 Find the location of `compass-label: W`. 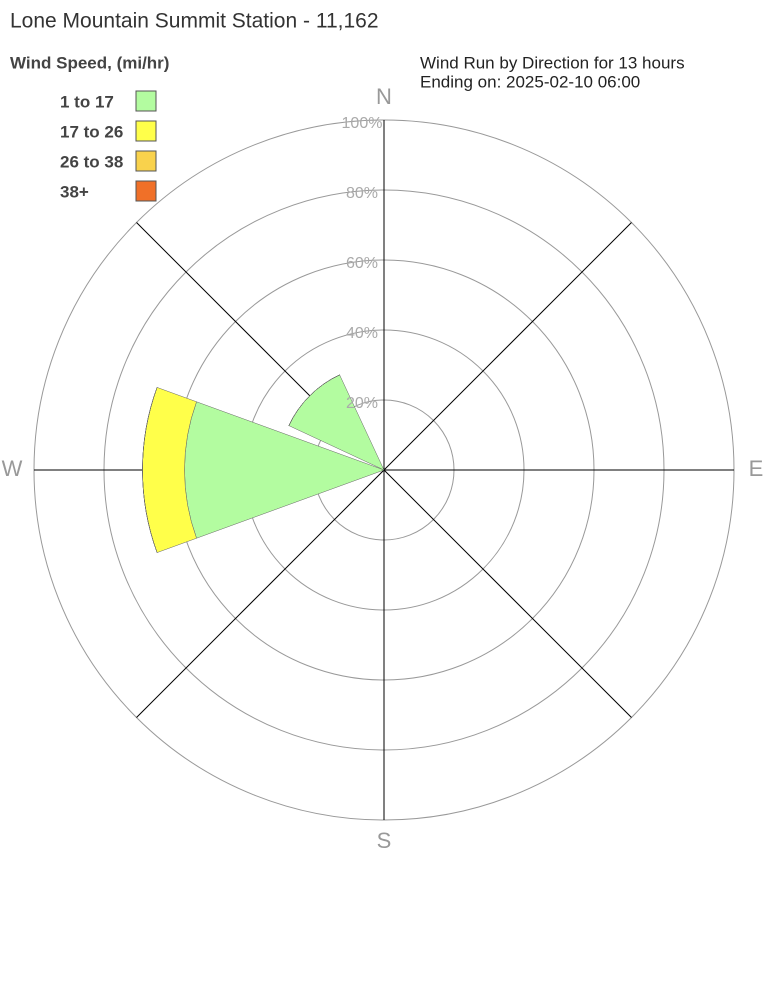

compass-label: W is located at coordinates (12, 468).